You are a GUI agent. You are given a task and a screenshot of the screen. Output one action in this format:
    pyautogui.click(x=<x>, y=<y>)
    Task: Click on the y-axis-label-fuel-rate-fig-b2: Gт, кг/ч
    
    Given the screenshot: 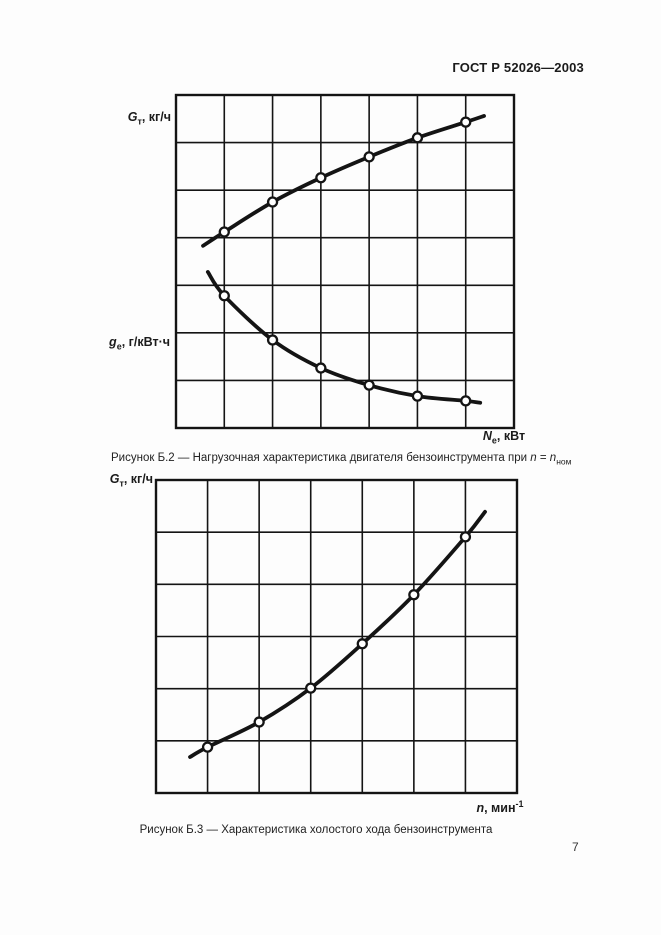 What is the action you would take?
    pyautogui.click(x=121, y=118)
    